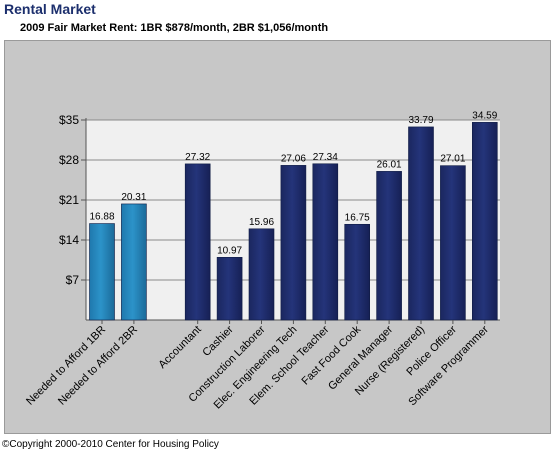 This screenshot has width=556, height=454. I want to click on bar-software-programmer, so click(484, 221).